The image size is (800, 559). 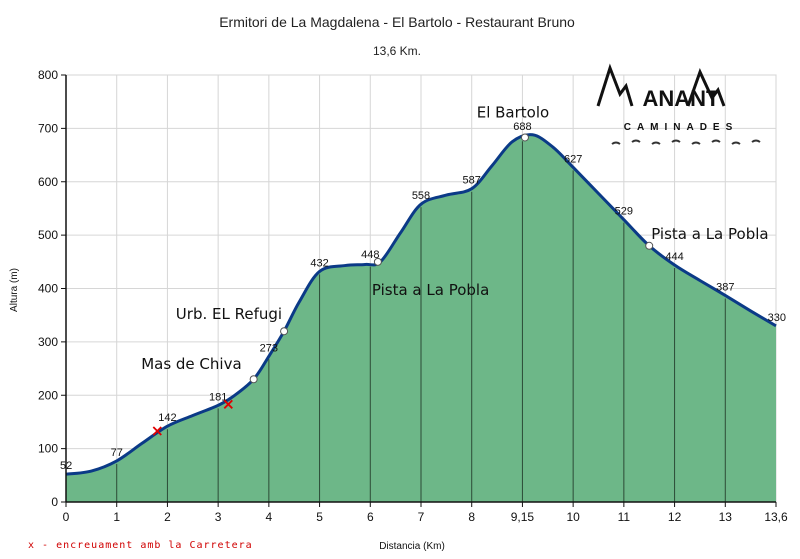 I want to click on x-tick-label: 2, so click(x=167, y=517).